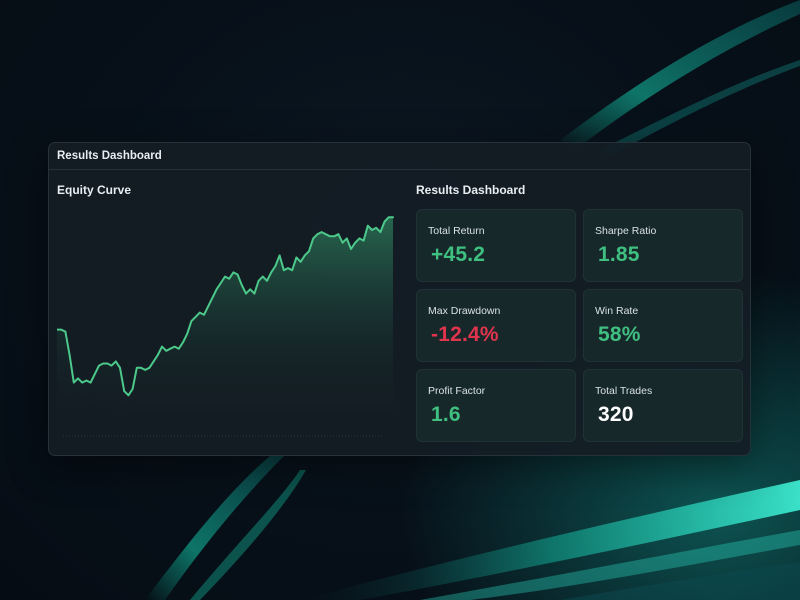 This screenshot has height=600, width=800. I want to click on metric-card-max-drawdown: Max Drawdown -12.4%, so click(496, 325).